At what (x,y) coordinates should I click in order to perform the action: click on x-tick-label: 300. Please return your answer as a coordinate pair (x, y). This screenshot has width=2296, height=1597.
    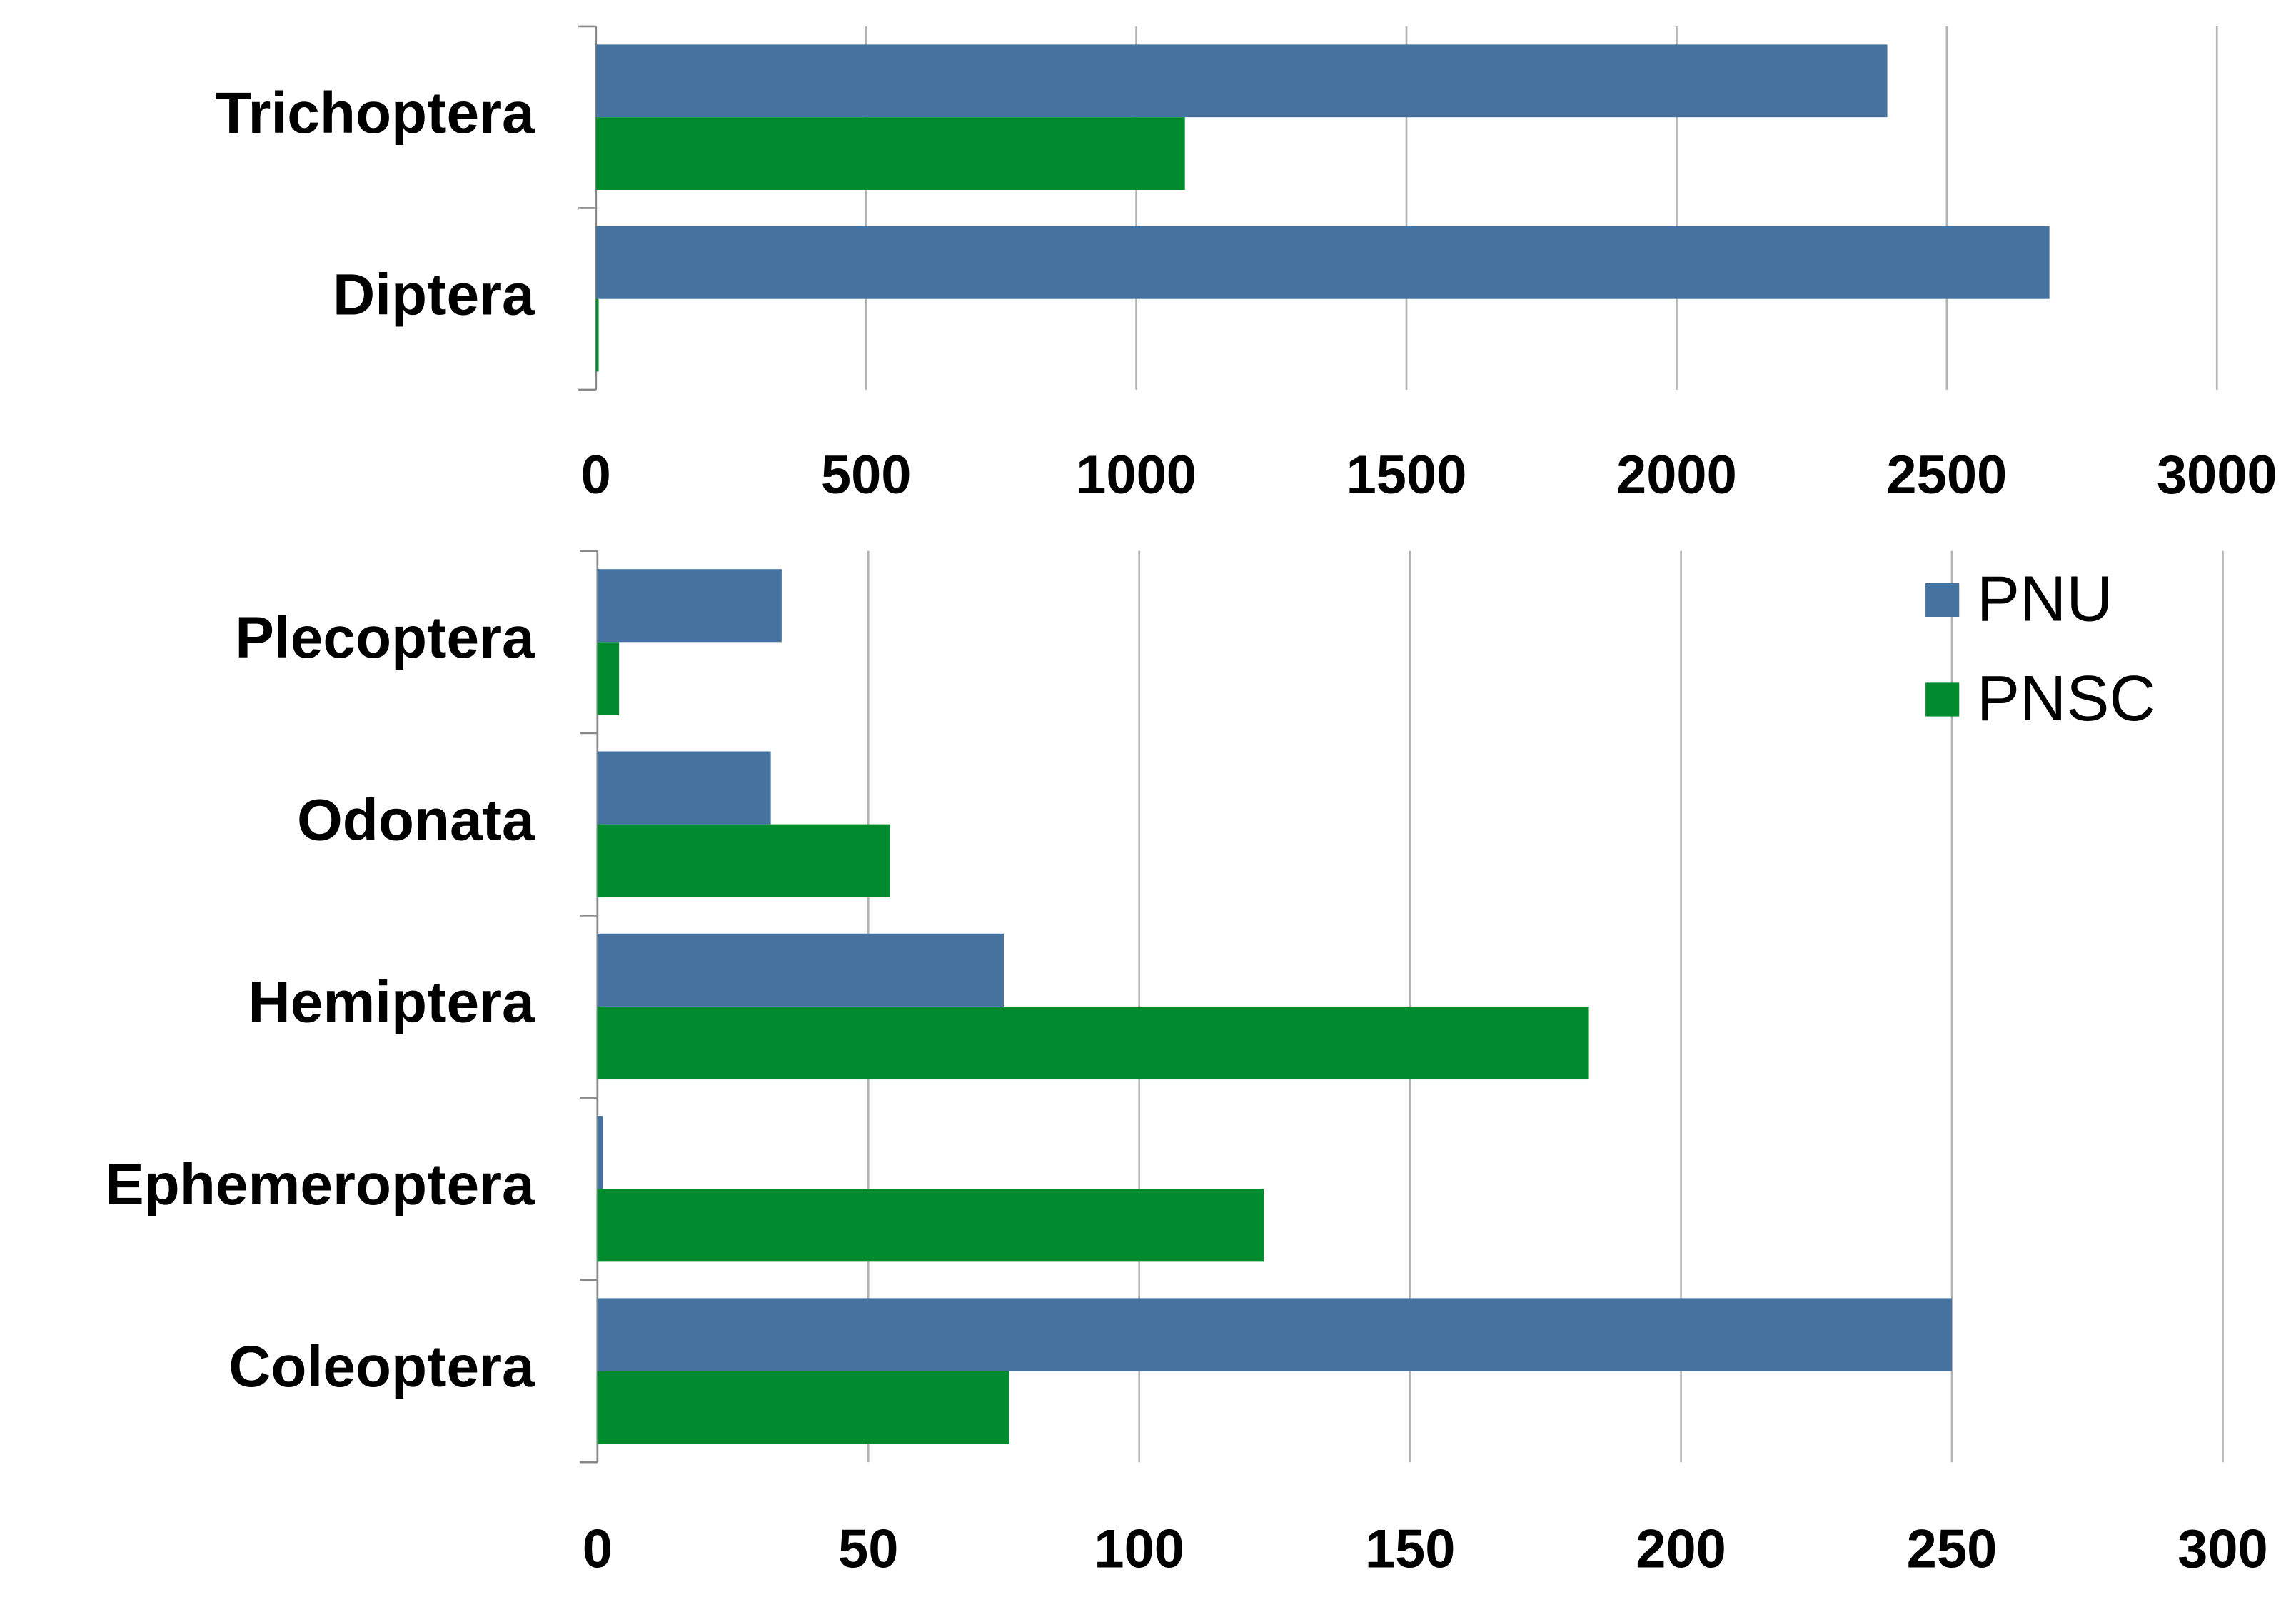
    Looking at the image, I should click on (2222, 1548).